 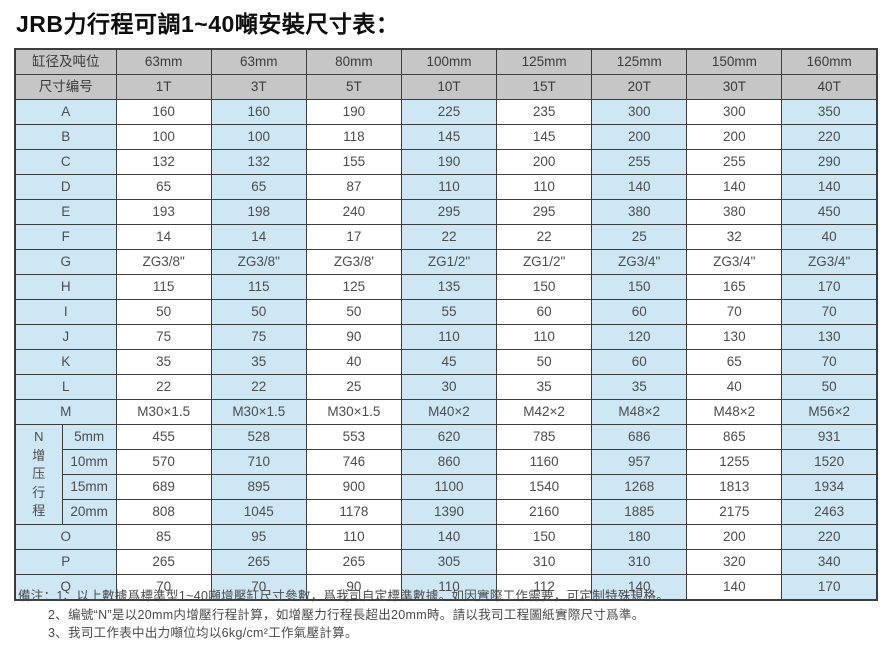 What do you see at coordinates (446, 337) in the screenshot?
I see `table-row-J: J 75 75 90 110 110 120 130 130` at bounding box center [446, 337].